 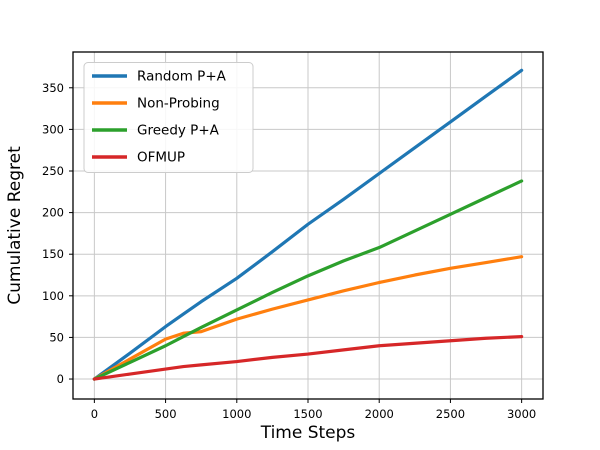 What do you see at coordinates (178, 131) in the screenshot?
I see `legend-label-greedy-p-a: Greedy P+A` at bounding box center [178, 131].